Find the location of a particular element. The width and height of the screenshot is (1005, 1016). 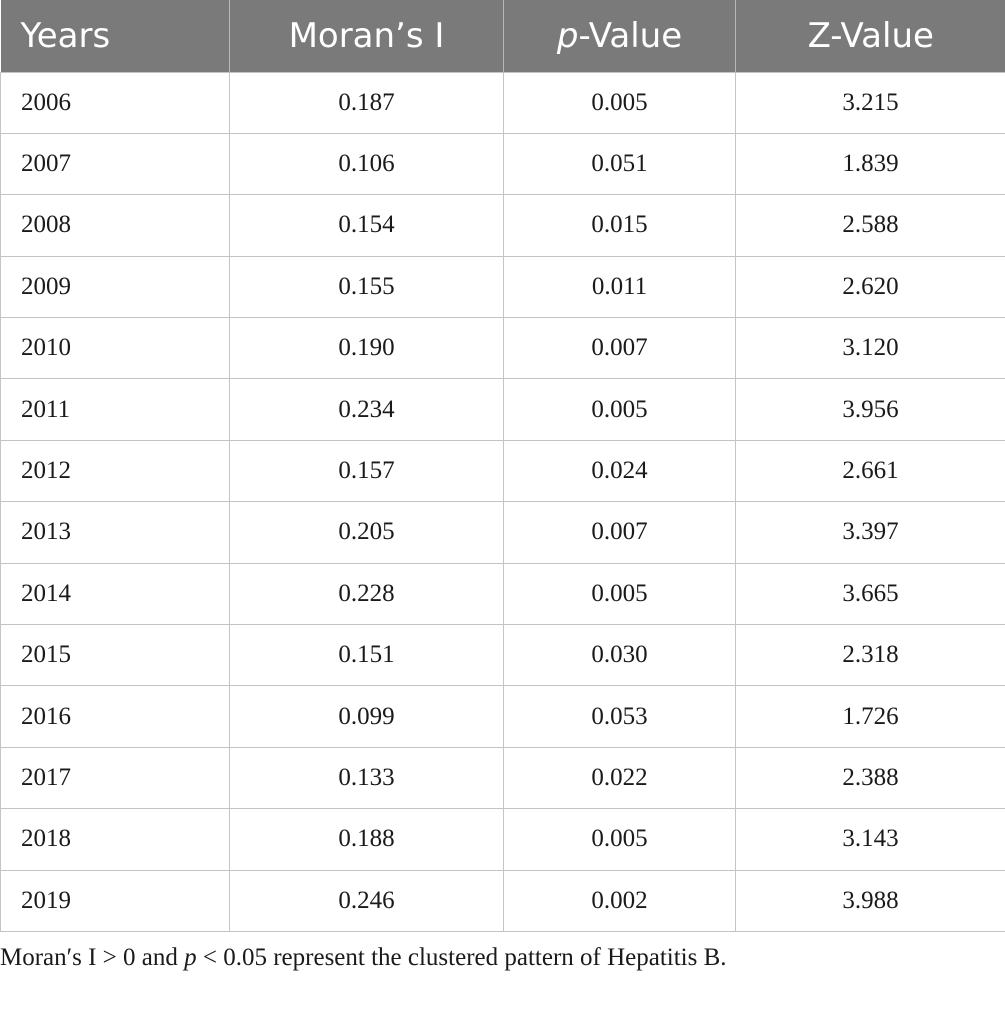

table-row: 2011 0.234 0.005 3.956 is located at coordinates (502, 409).